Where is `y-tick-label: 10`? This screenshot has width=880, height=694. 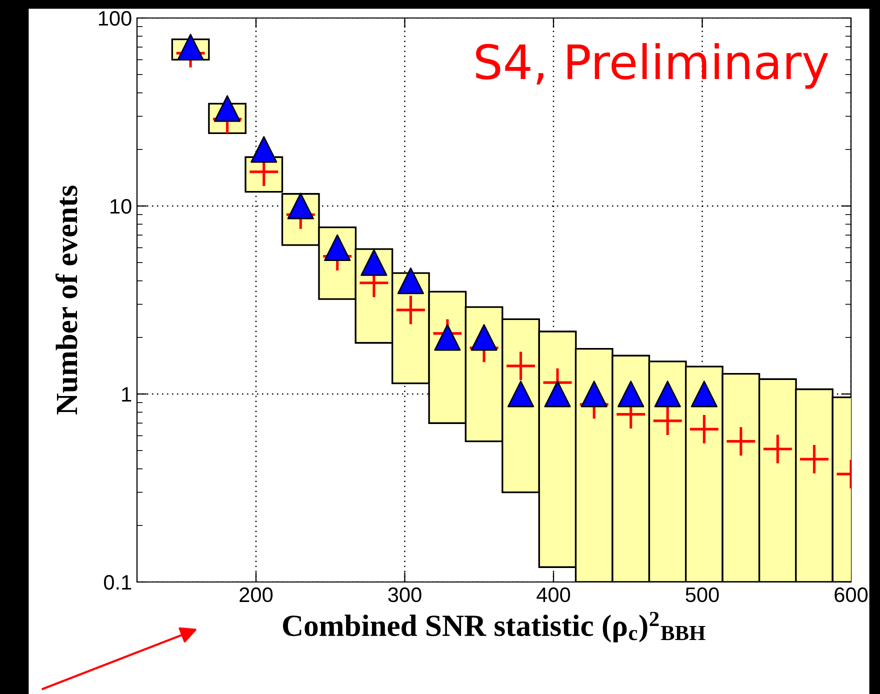
y-tick-label: 10 is located at coordinates (121, 206).